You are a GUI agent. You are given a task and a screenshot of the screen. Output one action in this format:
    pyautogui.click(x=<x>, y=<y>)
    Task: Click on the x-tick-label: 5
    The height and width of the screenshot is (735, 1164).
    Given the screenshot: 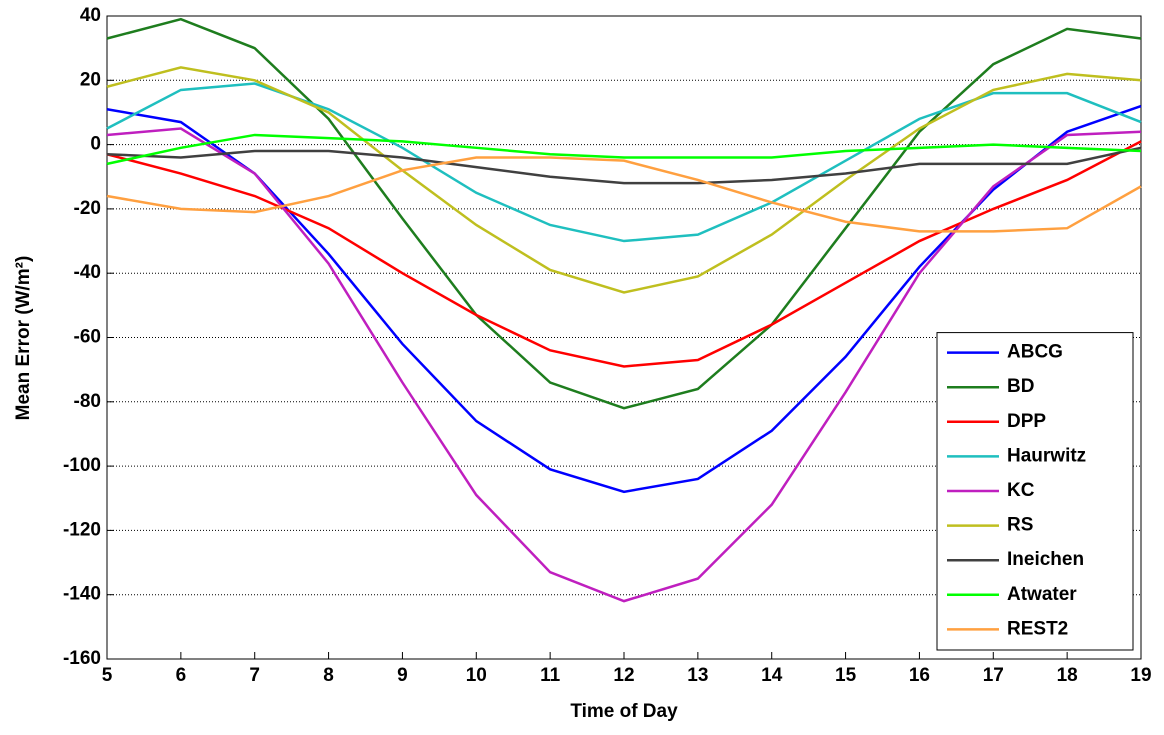 What is the action you would take?
    pyautogui.click(x=107, y=675)
    